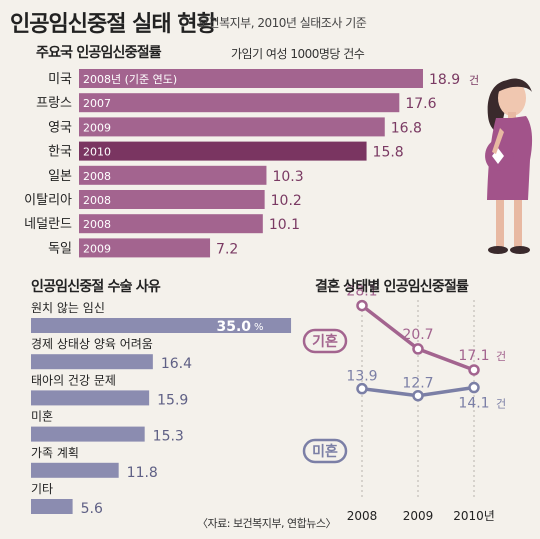  Describe the element at coordinates (97, 152) in the screenshot. I see `year-label: 2010` at that location.